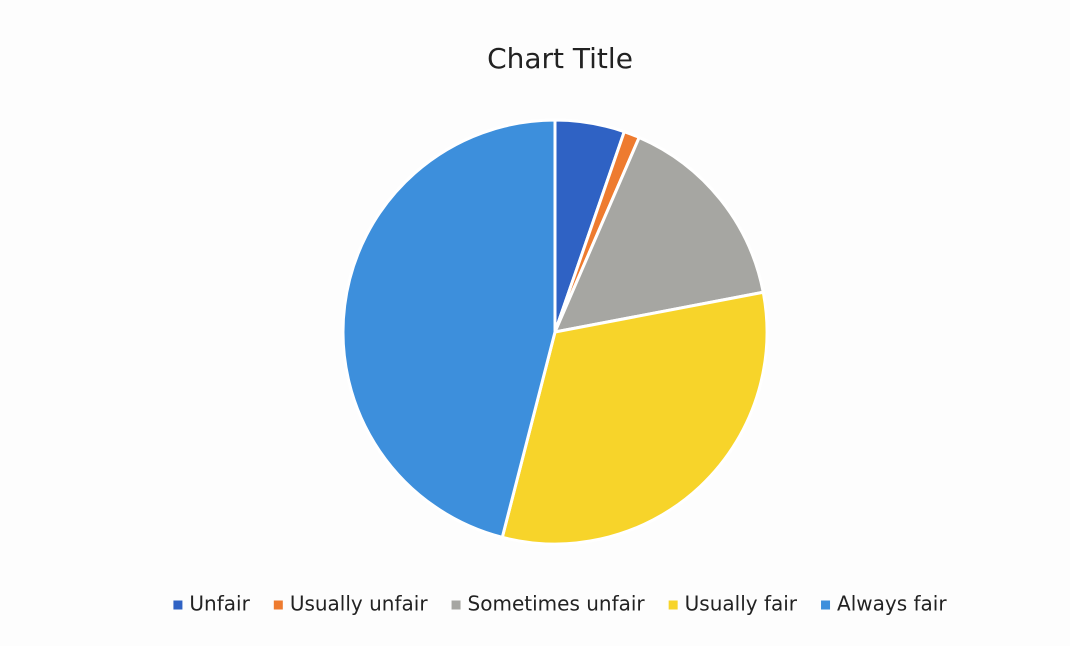 The width and height of the screenshot is (1070, 646). Describe the element at coordinates (892, 604) in the screenshot. I see `legend-label: Always fair` at that location.